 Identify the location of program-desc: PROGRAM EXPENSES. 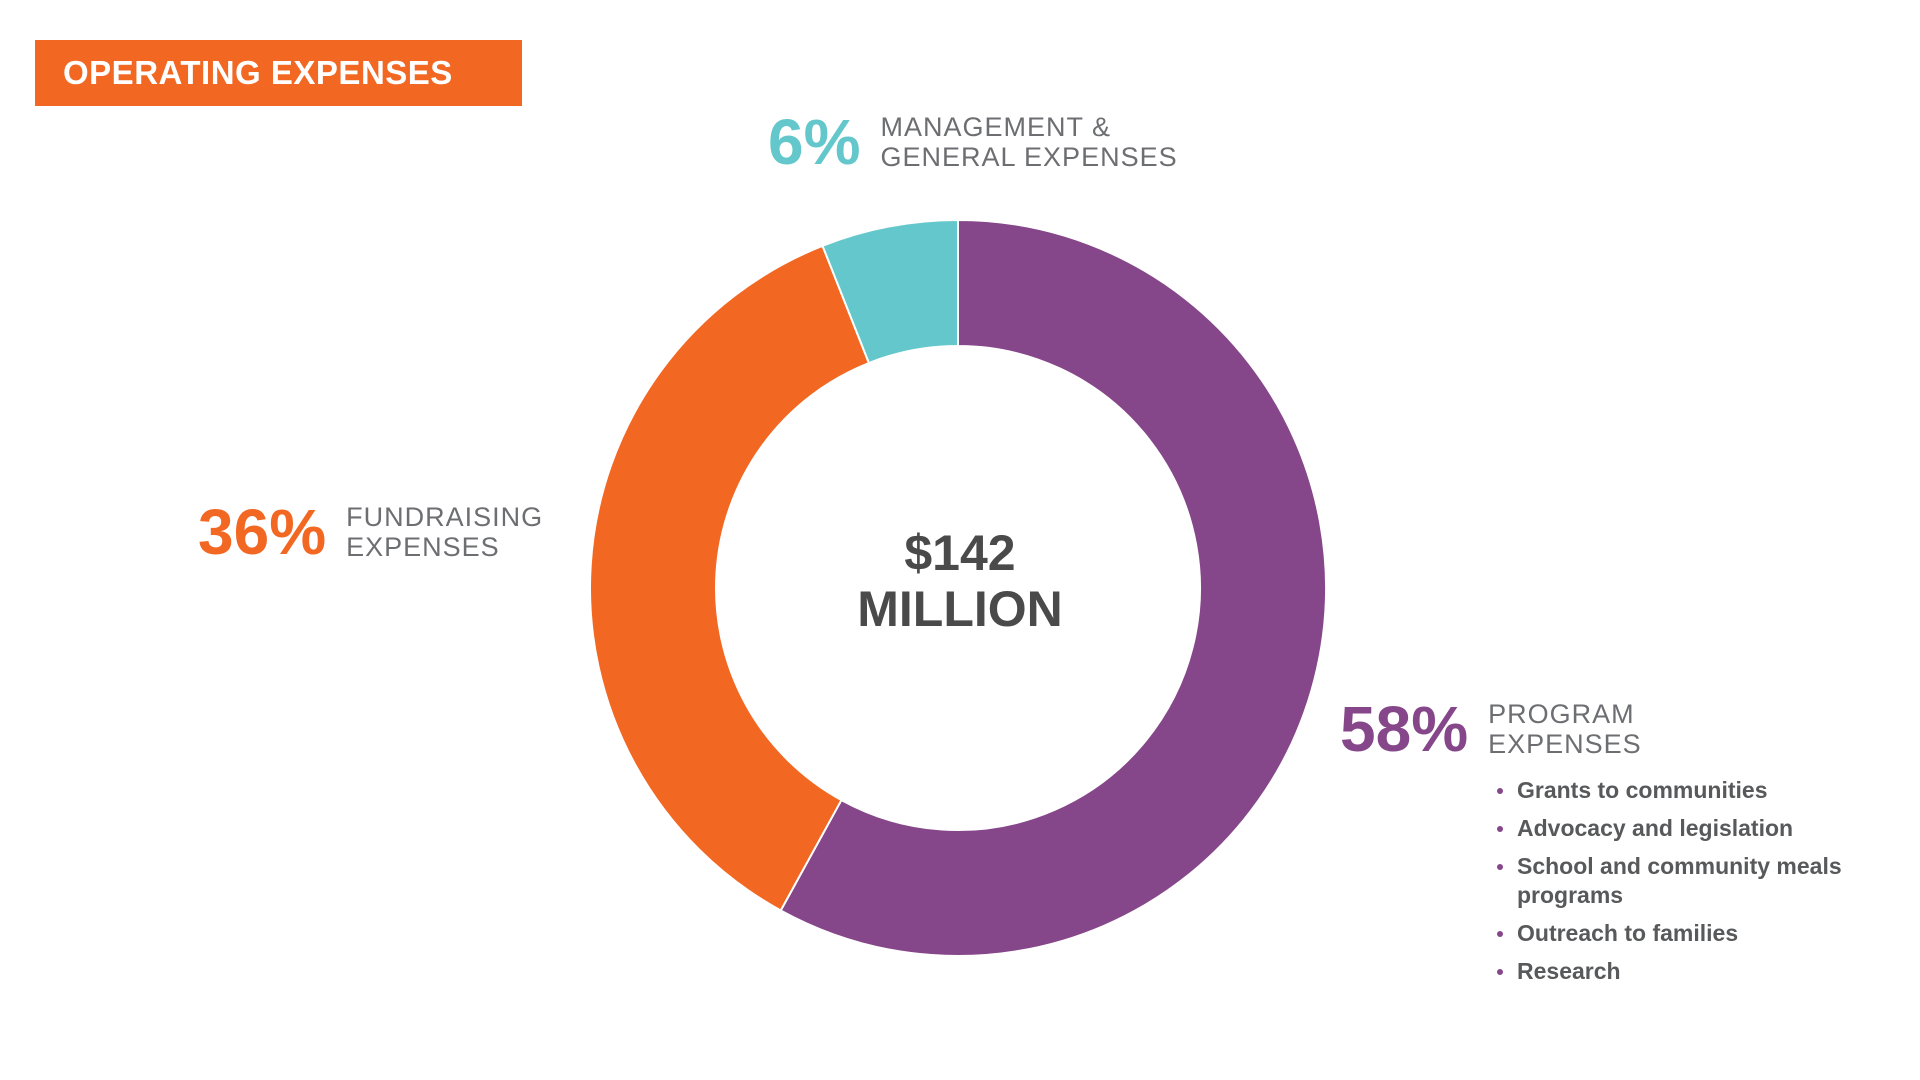
(1565, 729).